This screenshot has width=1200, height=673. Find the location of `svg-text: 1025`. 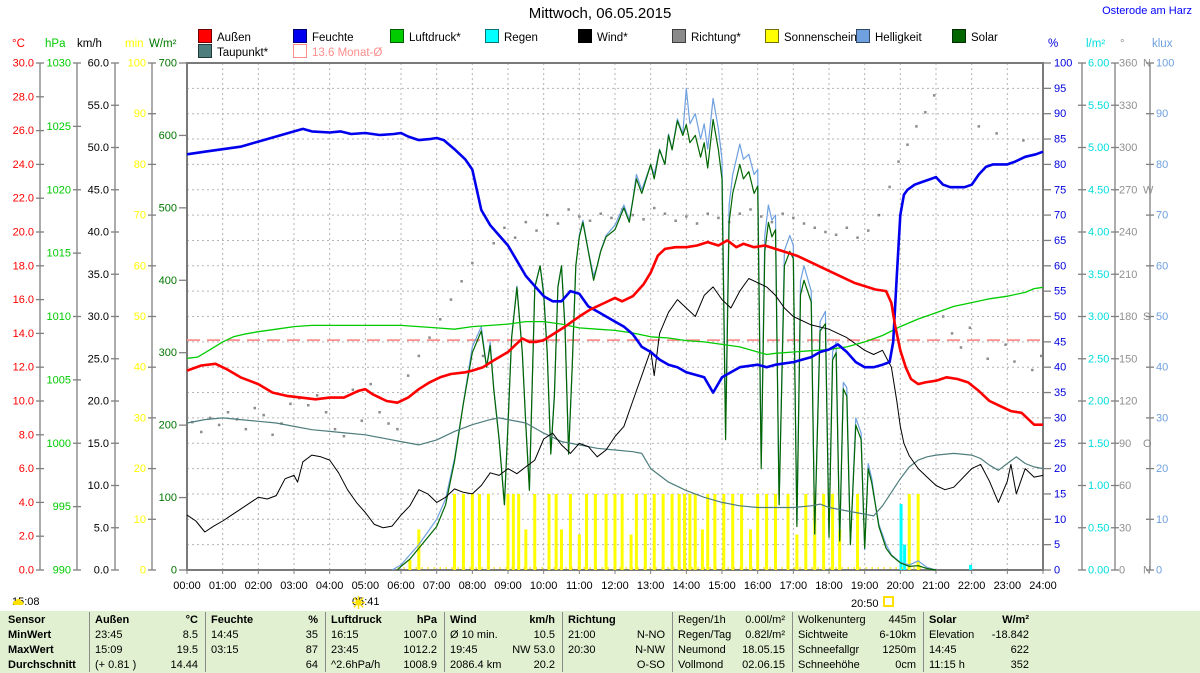

svg-text: 1025 is located at coordinates (59, 127).